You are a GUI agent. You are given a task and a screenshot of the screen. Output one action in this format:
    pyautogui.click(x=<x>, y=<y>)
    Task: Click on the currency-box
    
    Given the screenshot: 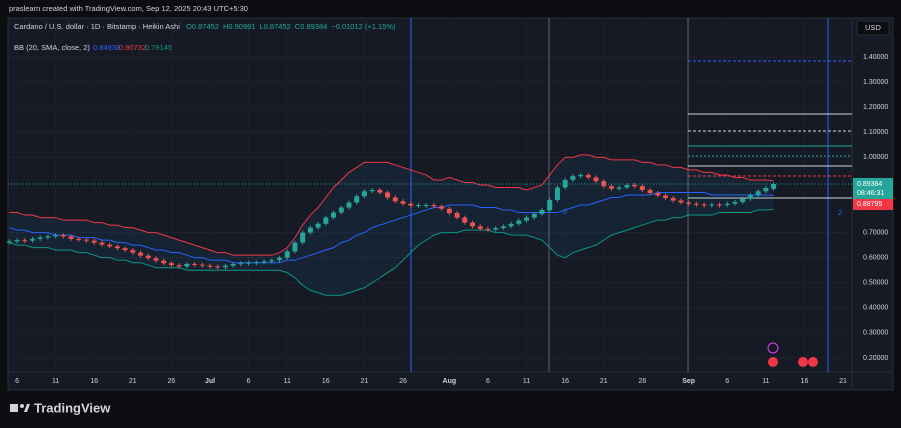 What is the action you would take?
    pyautogui.click(x=873, y=28)
    